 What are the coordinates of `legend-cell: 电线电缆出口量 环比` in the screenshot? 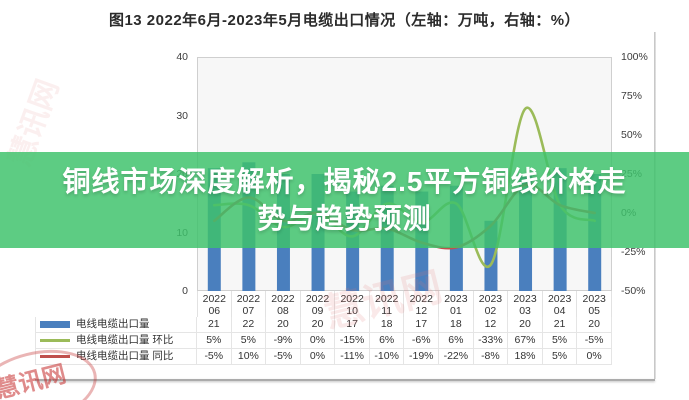 It's located at (116, 341).